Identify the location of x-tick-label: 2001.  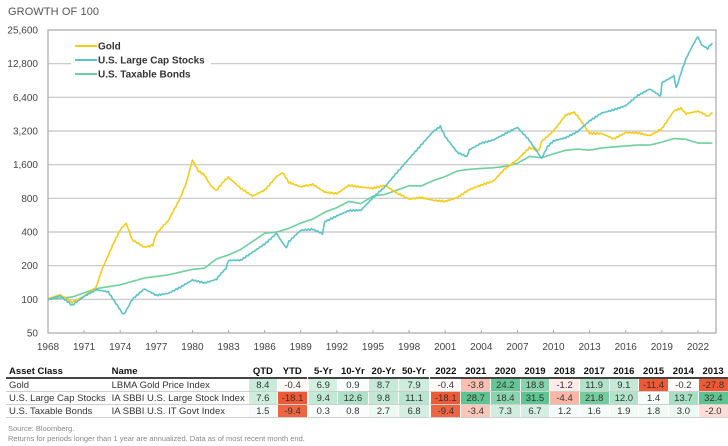
(445, 347).